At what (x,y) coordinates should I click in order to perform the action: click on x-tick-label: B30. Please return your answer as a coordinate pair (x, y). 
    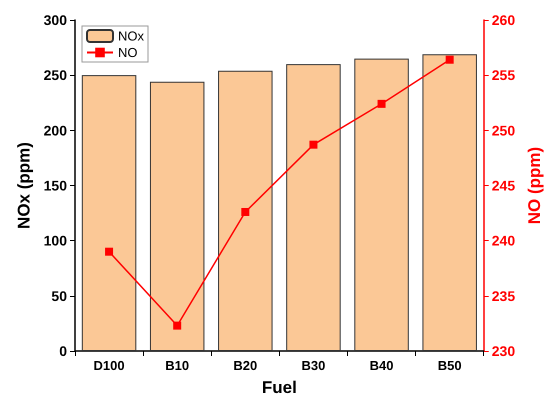
    Looking at the image, I should click on (314, 365).